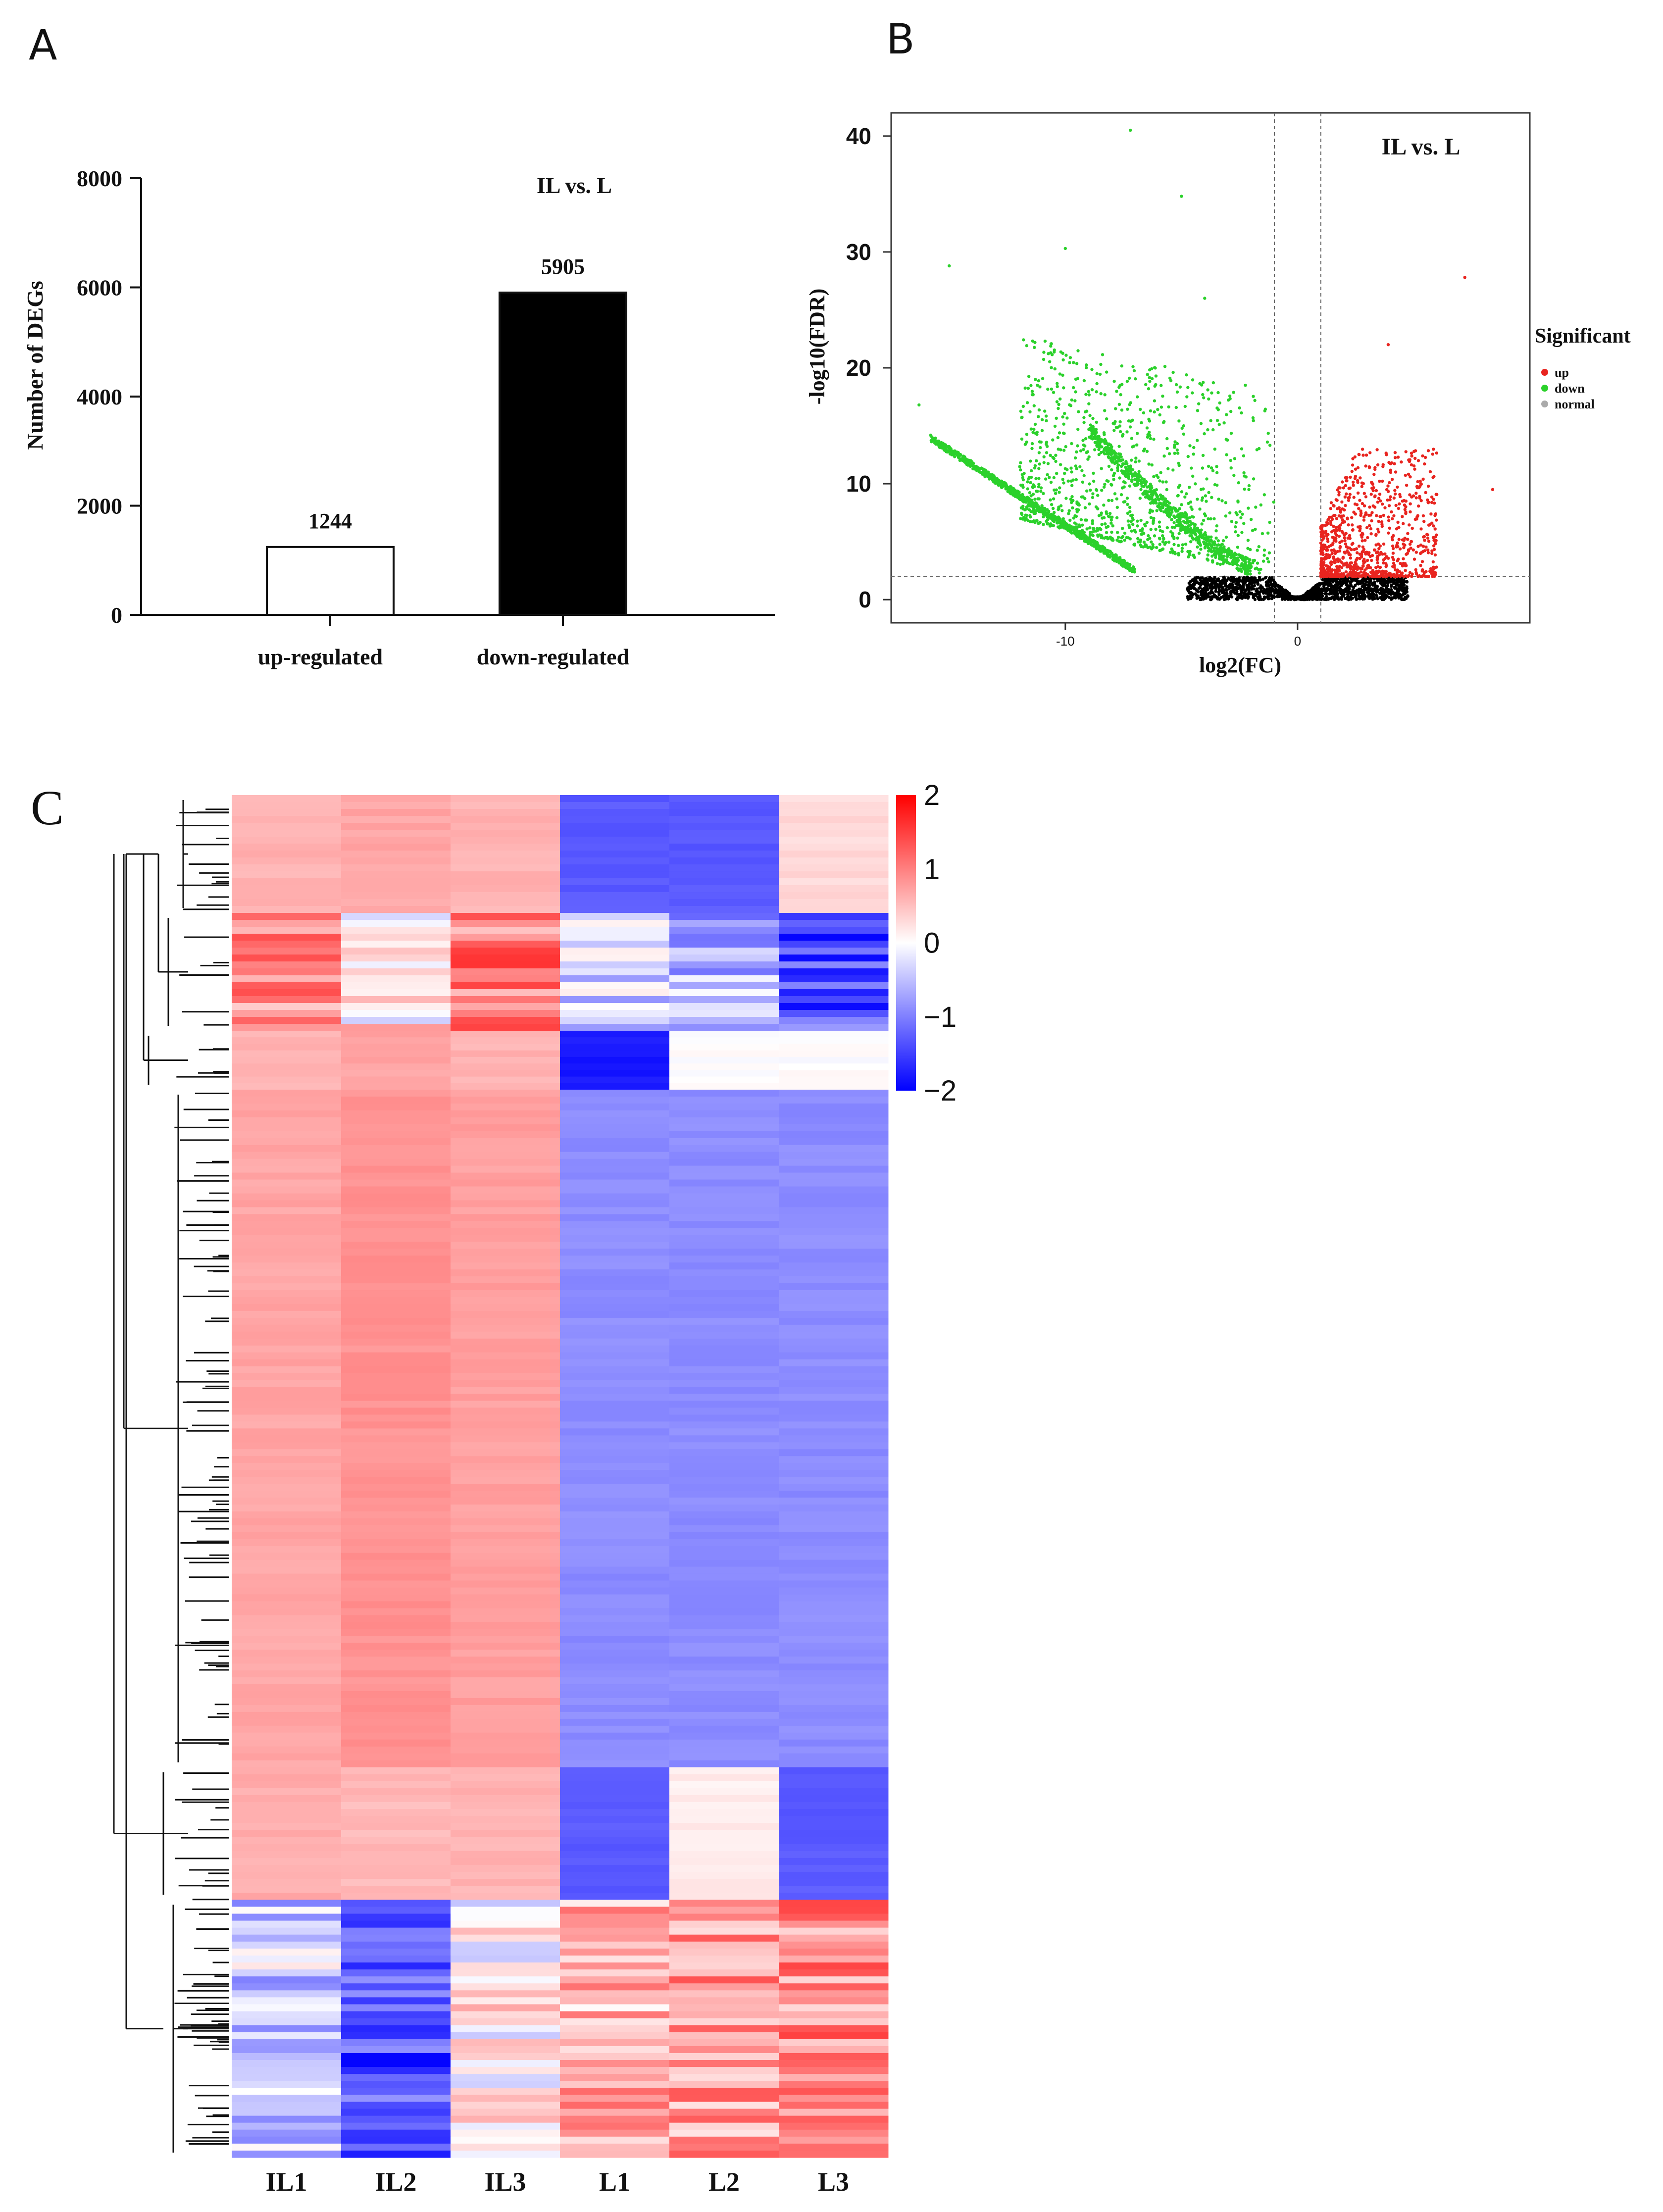 Image resolution: width=1663 pixels, height=2212 pixels. What do you see at coordinates (615, 944) in the screenshot?
I see `heatmap-cell-L1` at bounding box center [615, 944].